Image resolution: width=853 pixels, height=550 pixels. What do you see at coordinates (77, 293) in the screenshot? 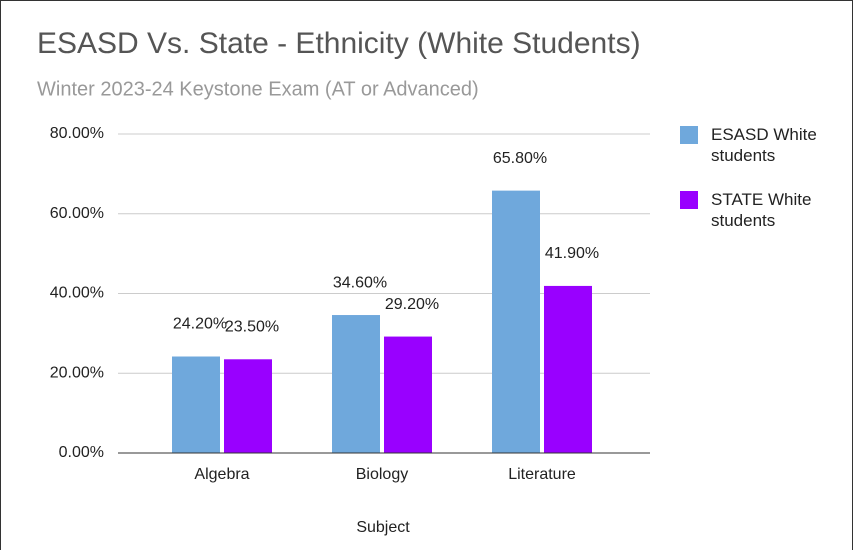
I see `y-tick-label: 40.00%` at bounding box center [77, 293].